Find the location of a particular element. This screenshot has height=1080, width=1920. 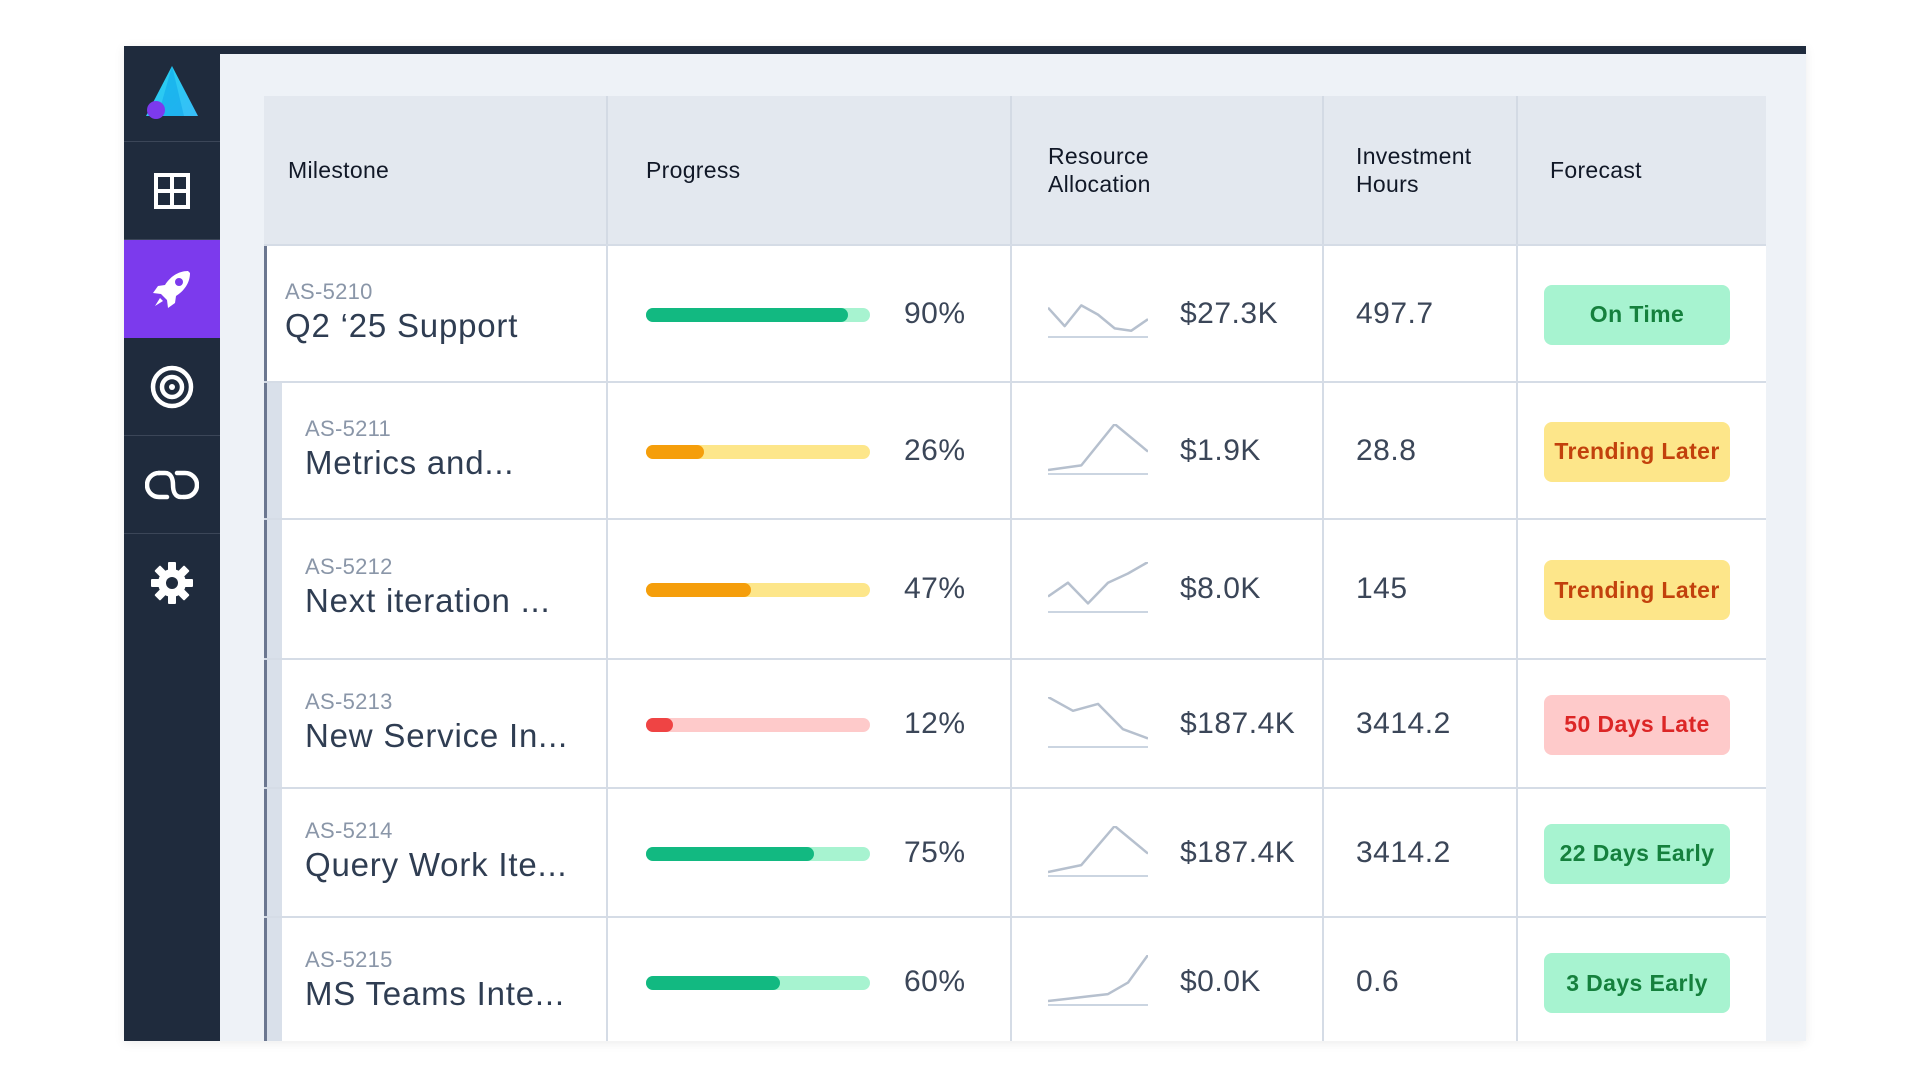

app-logo is located at coordinates (172, 94).